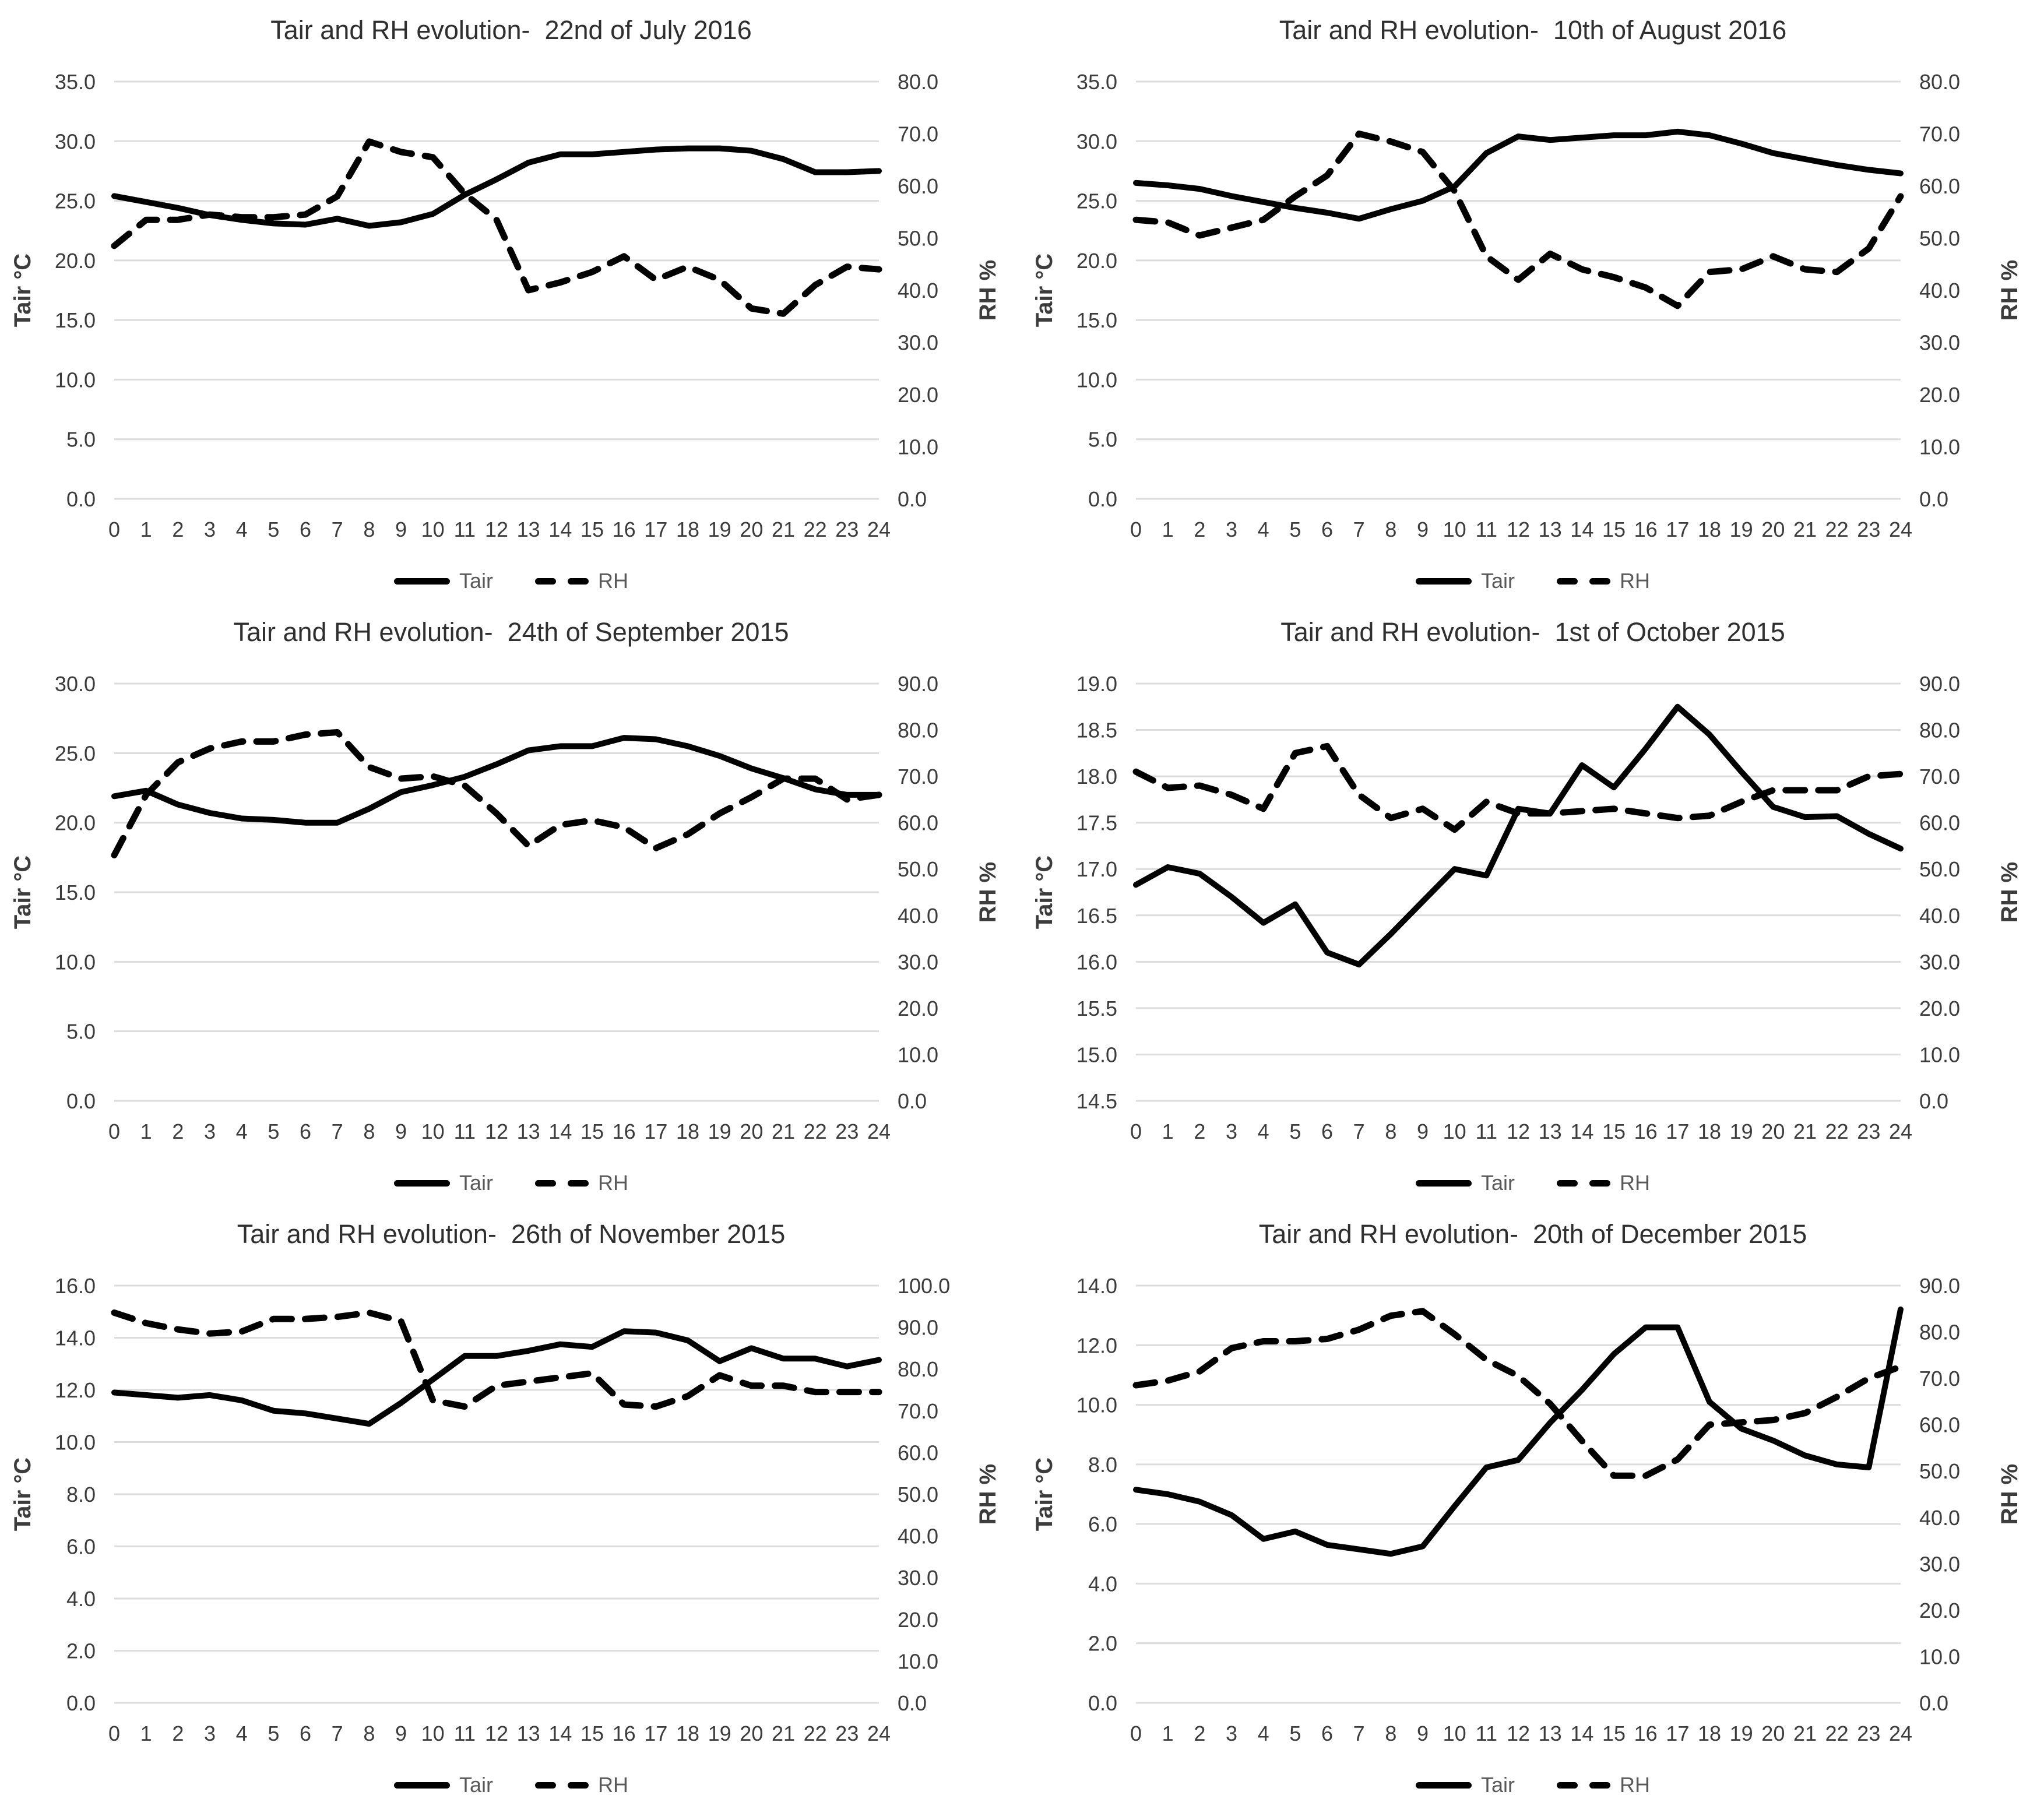  I want to click on svg-text: 10.0, so click(1939, 1657).